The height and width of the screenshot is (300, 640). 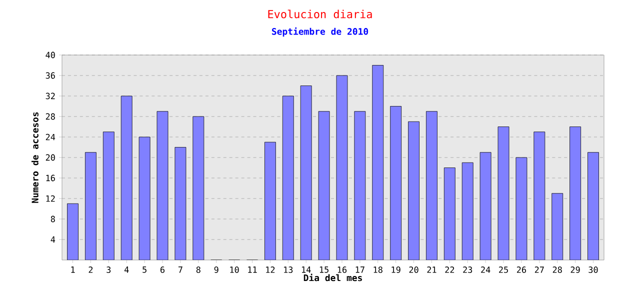 I want to click on x-tick-label: 26, so click(x=521, y=269).